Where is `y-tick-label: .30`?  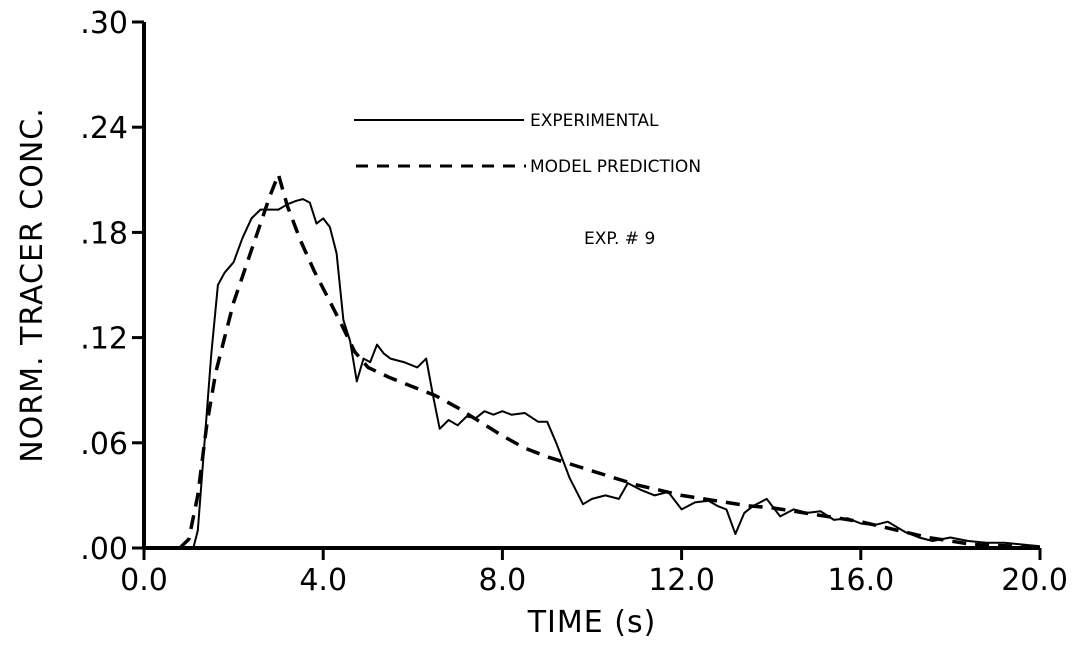 y-tick-label: .30 is located at coordinates (104, 23).